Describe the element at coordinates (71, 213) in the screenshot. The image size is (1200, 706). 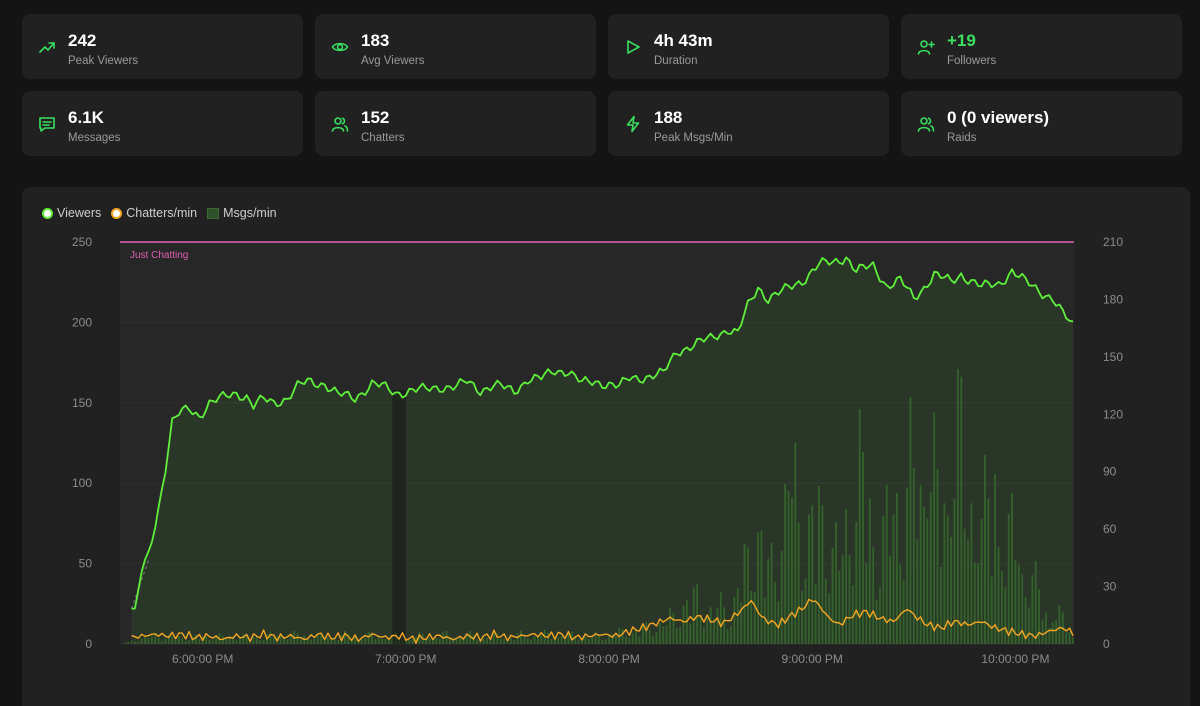
I see `legend-viewers: Viewers` at that location.